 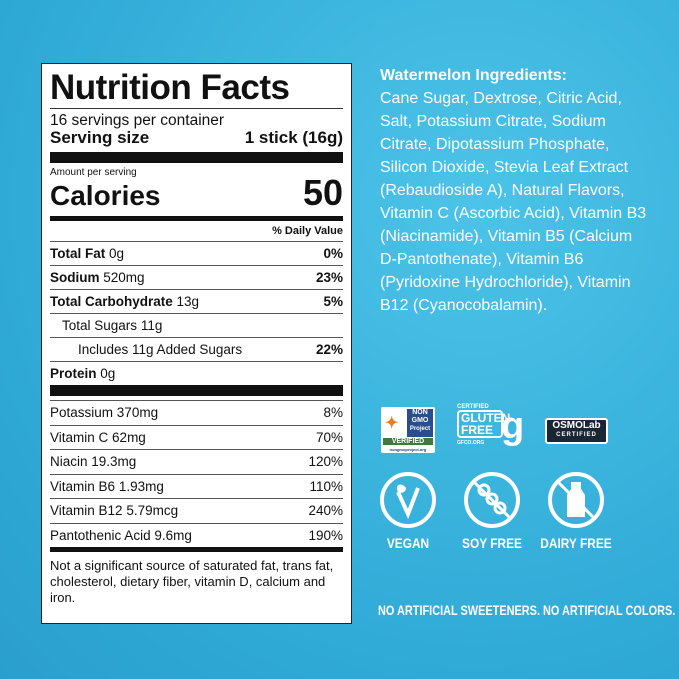 I want to click on claim-soy-free: SOY FREE, so click(x=492, y=543).